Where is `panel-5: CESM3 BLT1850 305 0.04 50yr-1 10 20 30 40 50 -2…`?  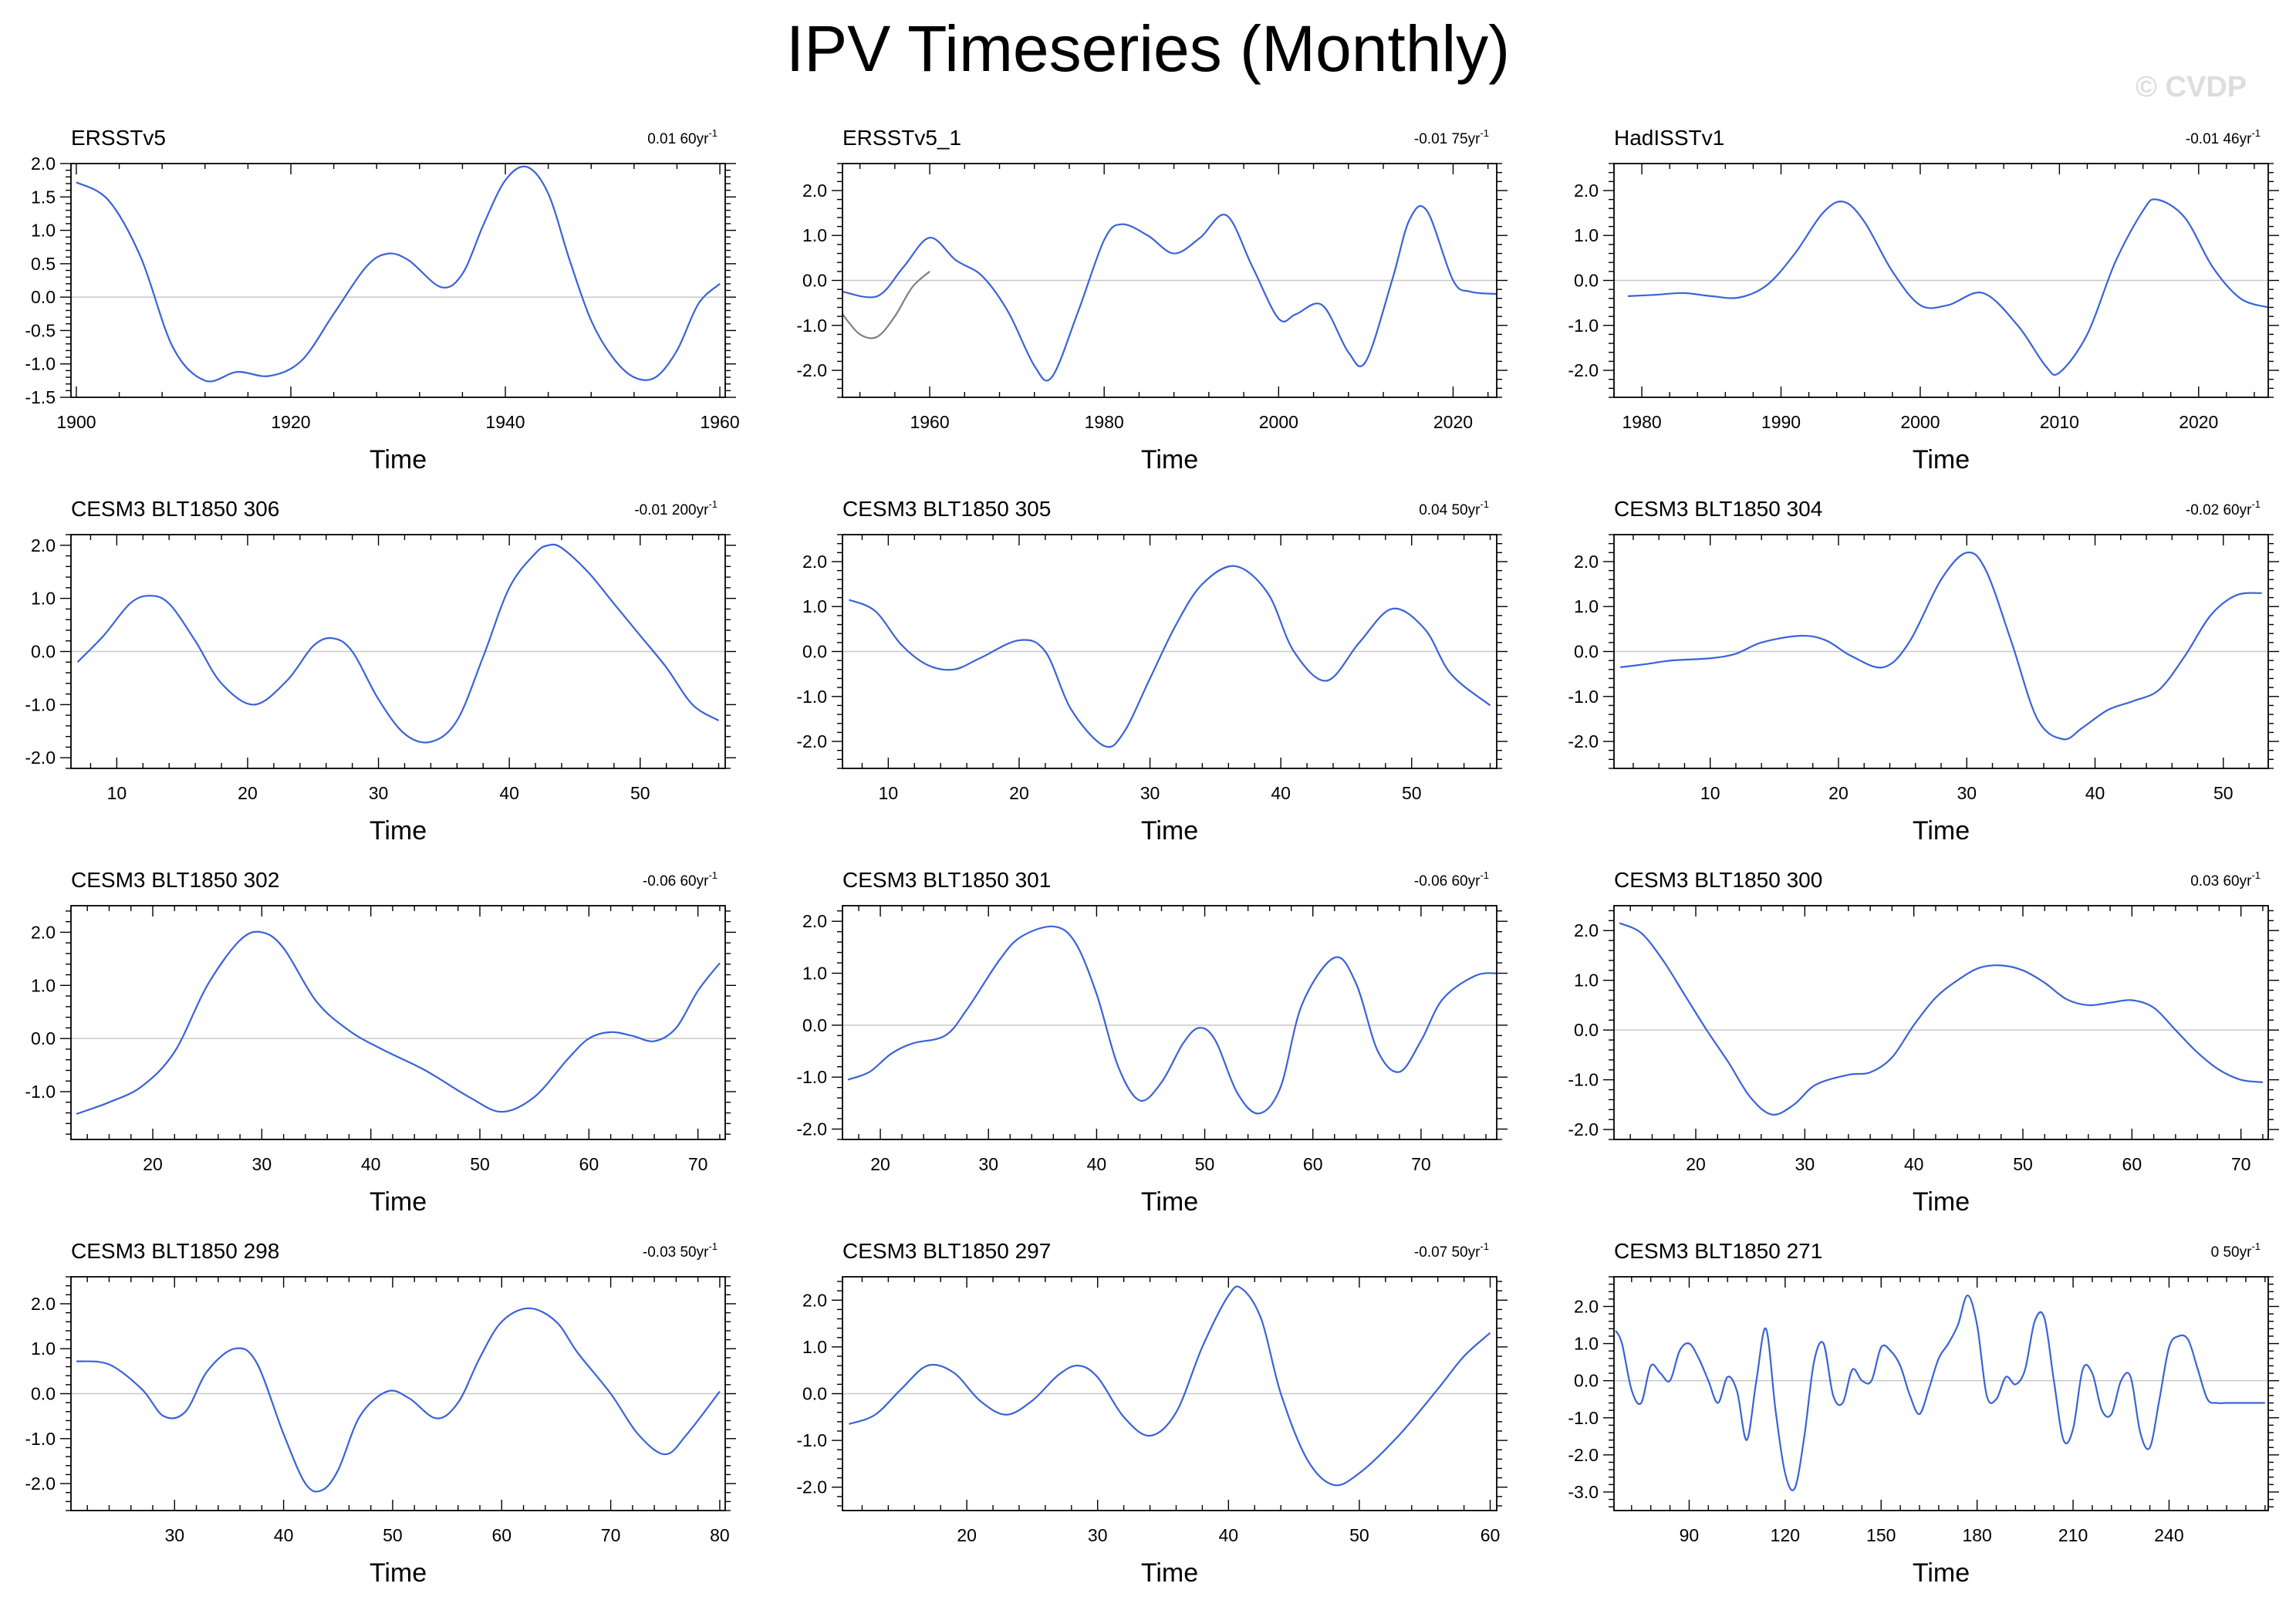 panel-5: CESM3 BLT1850 305 0.04 50yr-1 10 20 30 40 50 -2… is located at coordinates (1152, 671).